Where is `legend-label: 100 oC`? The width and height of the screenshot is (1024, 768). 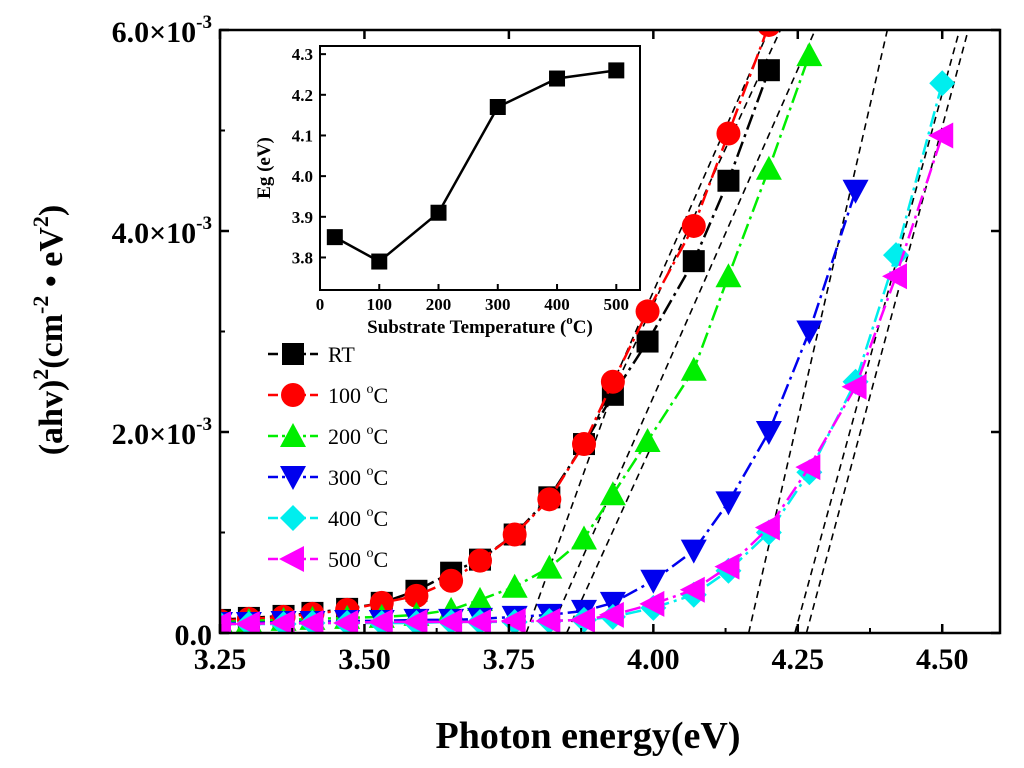
legend-label: 100 oC is located at coordinates (358, 395).